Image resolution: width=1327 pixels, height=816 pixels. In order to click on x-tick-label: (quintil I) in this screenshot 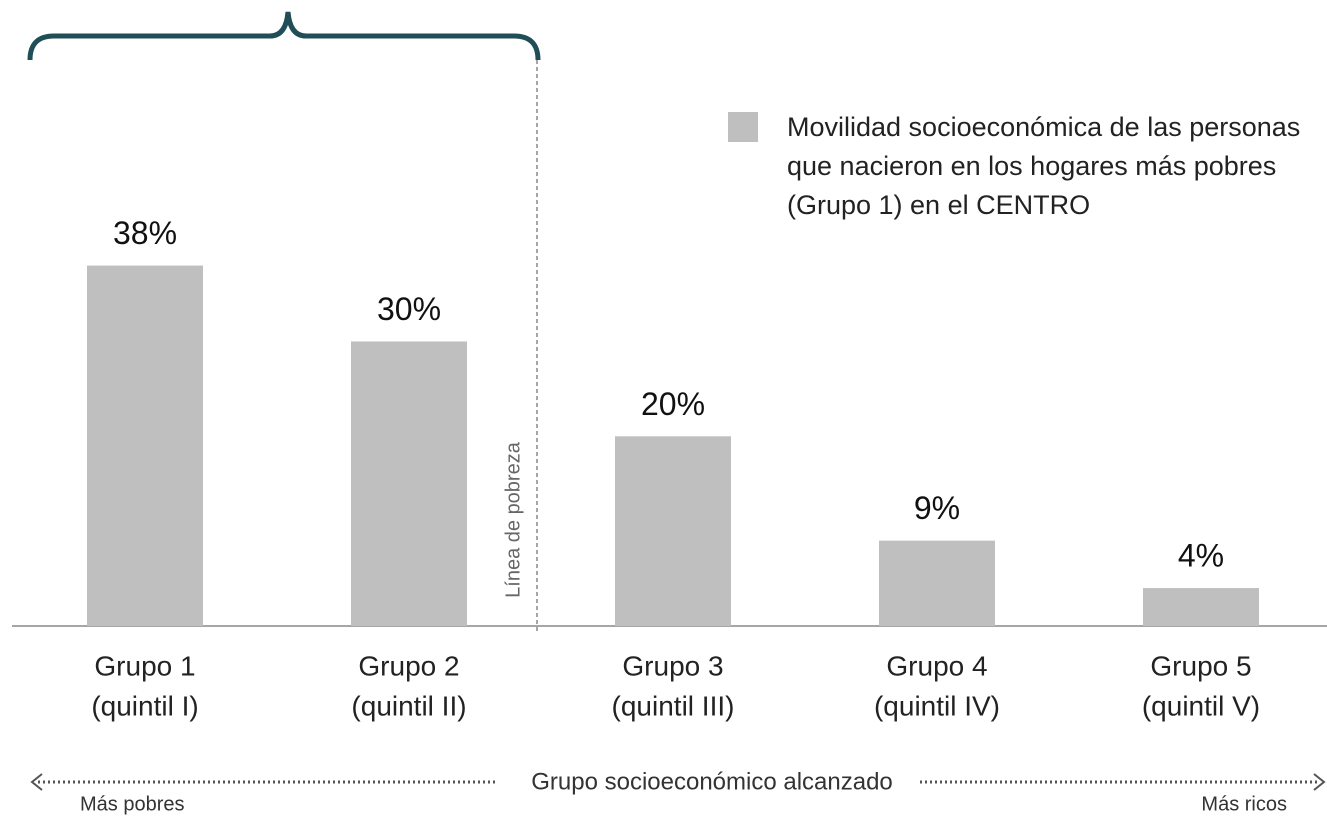, I will do `click(144, 705)`.